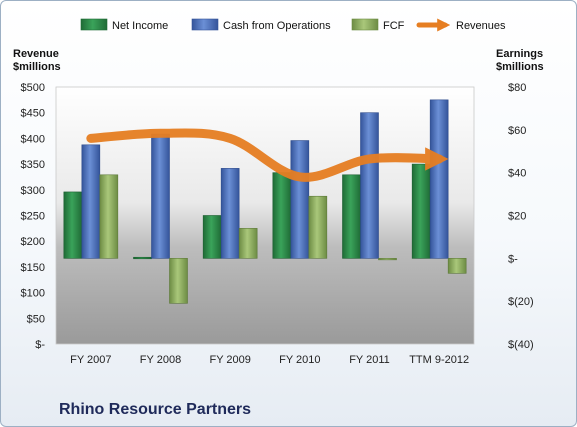 This screenshot has width=577, height=427. What do you see at coordinates (481, 26) in the screenshot?
I see `legend-label-revenues: Revenues` at bounding box center [481, 26].